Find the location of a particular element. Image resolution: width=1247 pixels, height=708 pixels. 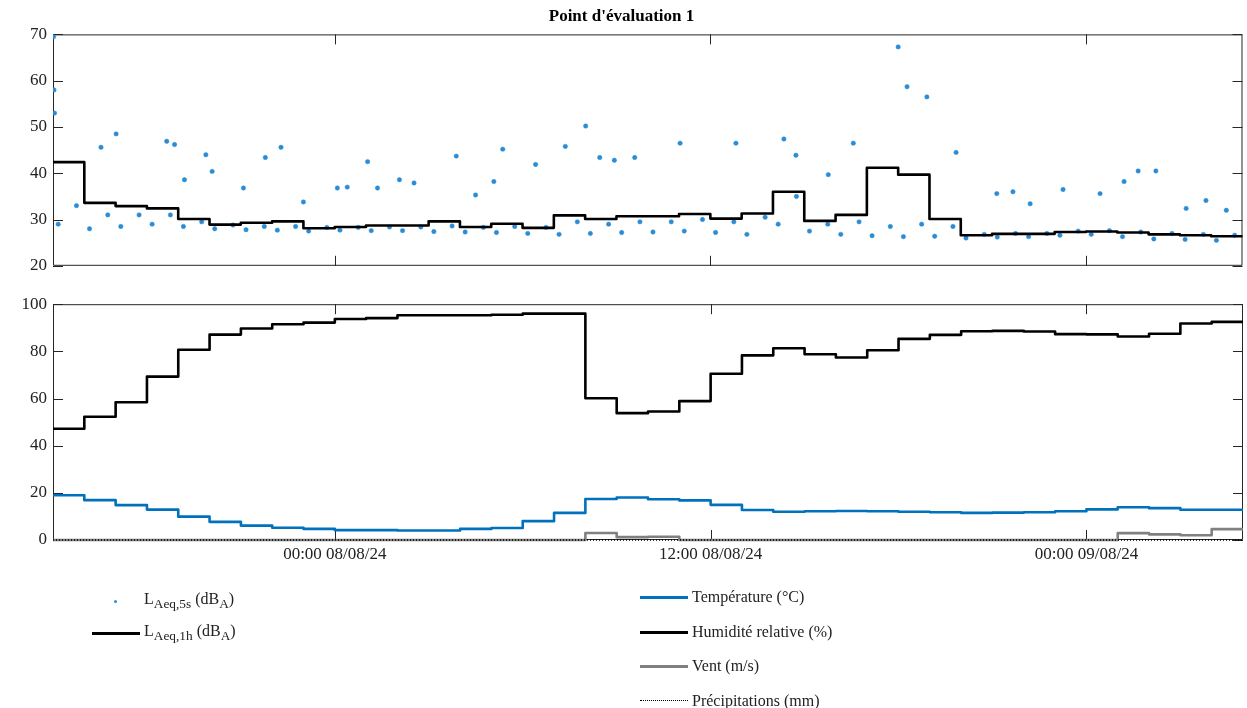

legend-label: L$_{Aeq,1h}$ (dB$_{A}$) is located at coordinates (190, 633).